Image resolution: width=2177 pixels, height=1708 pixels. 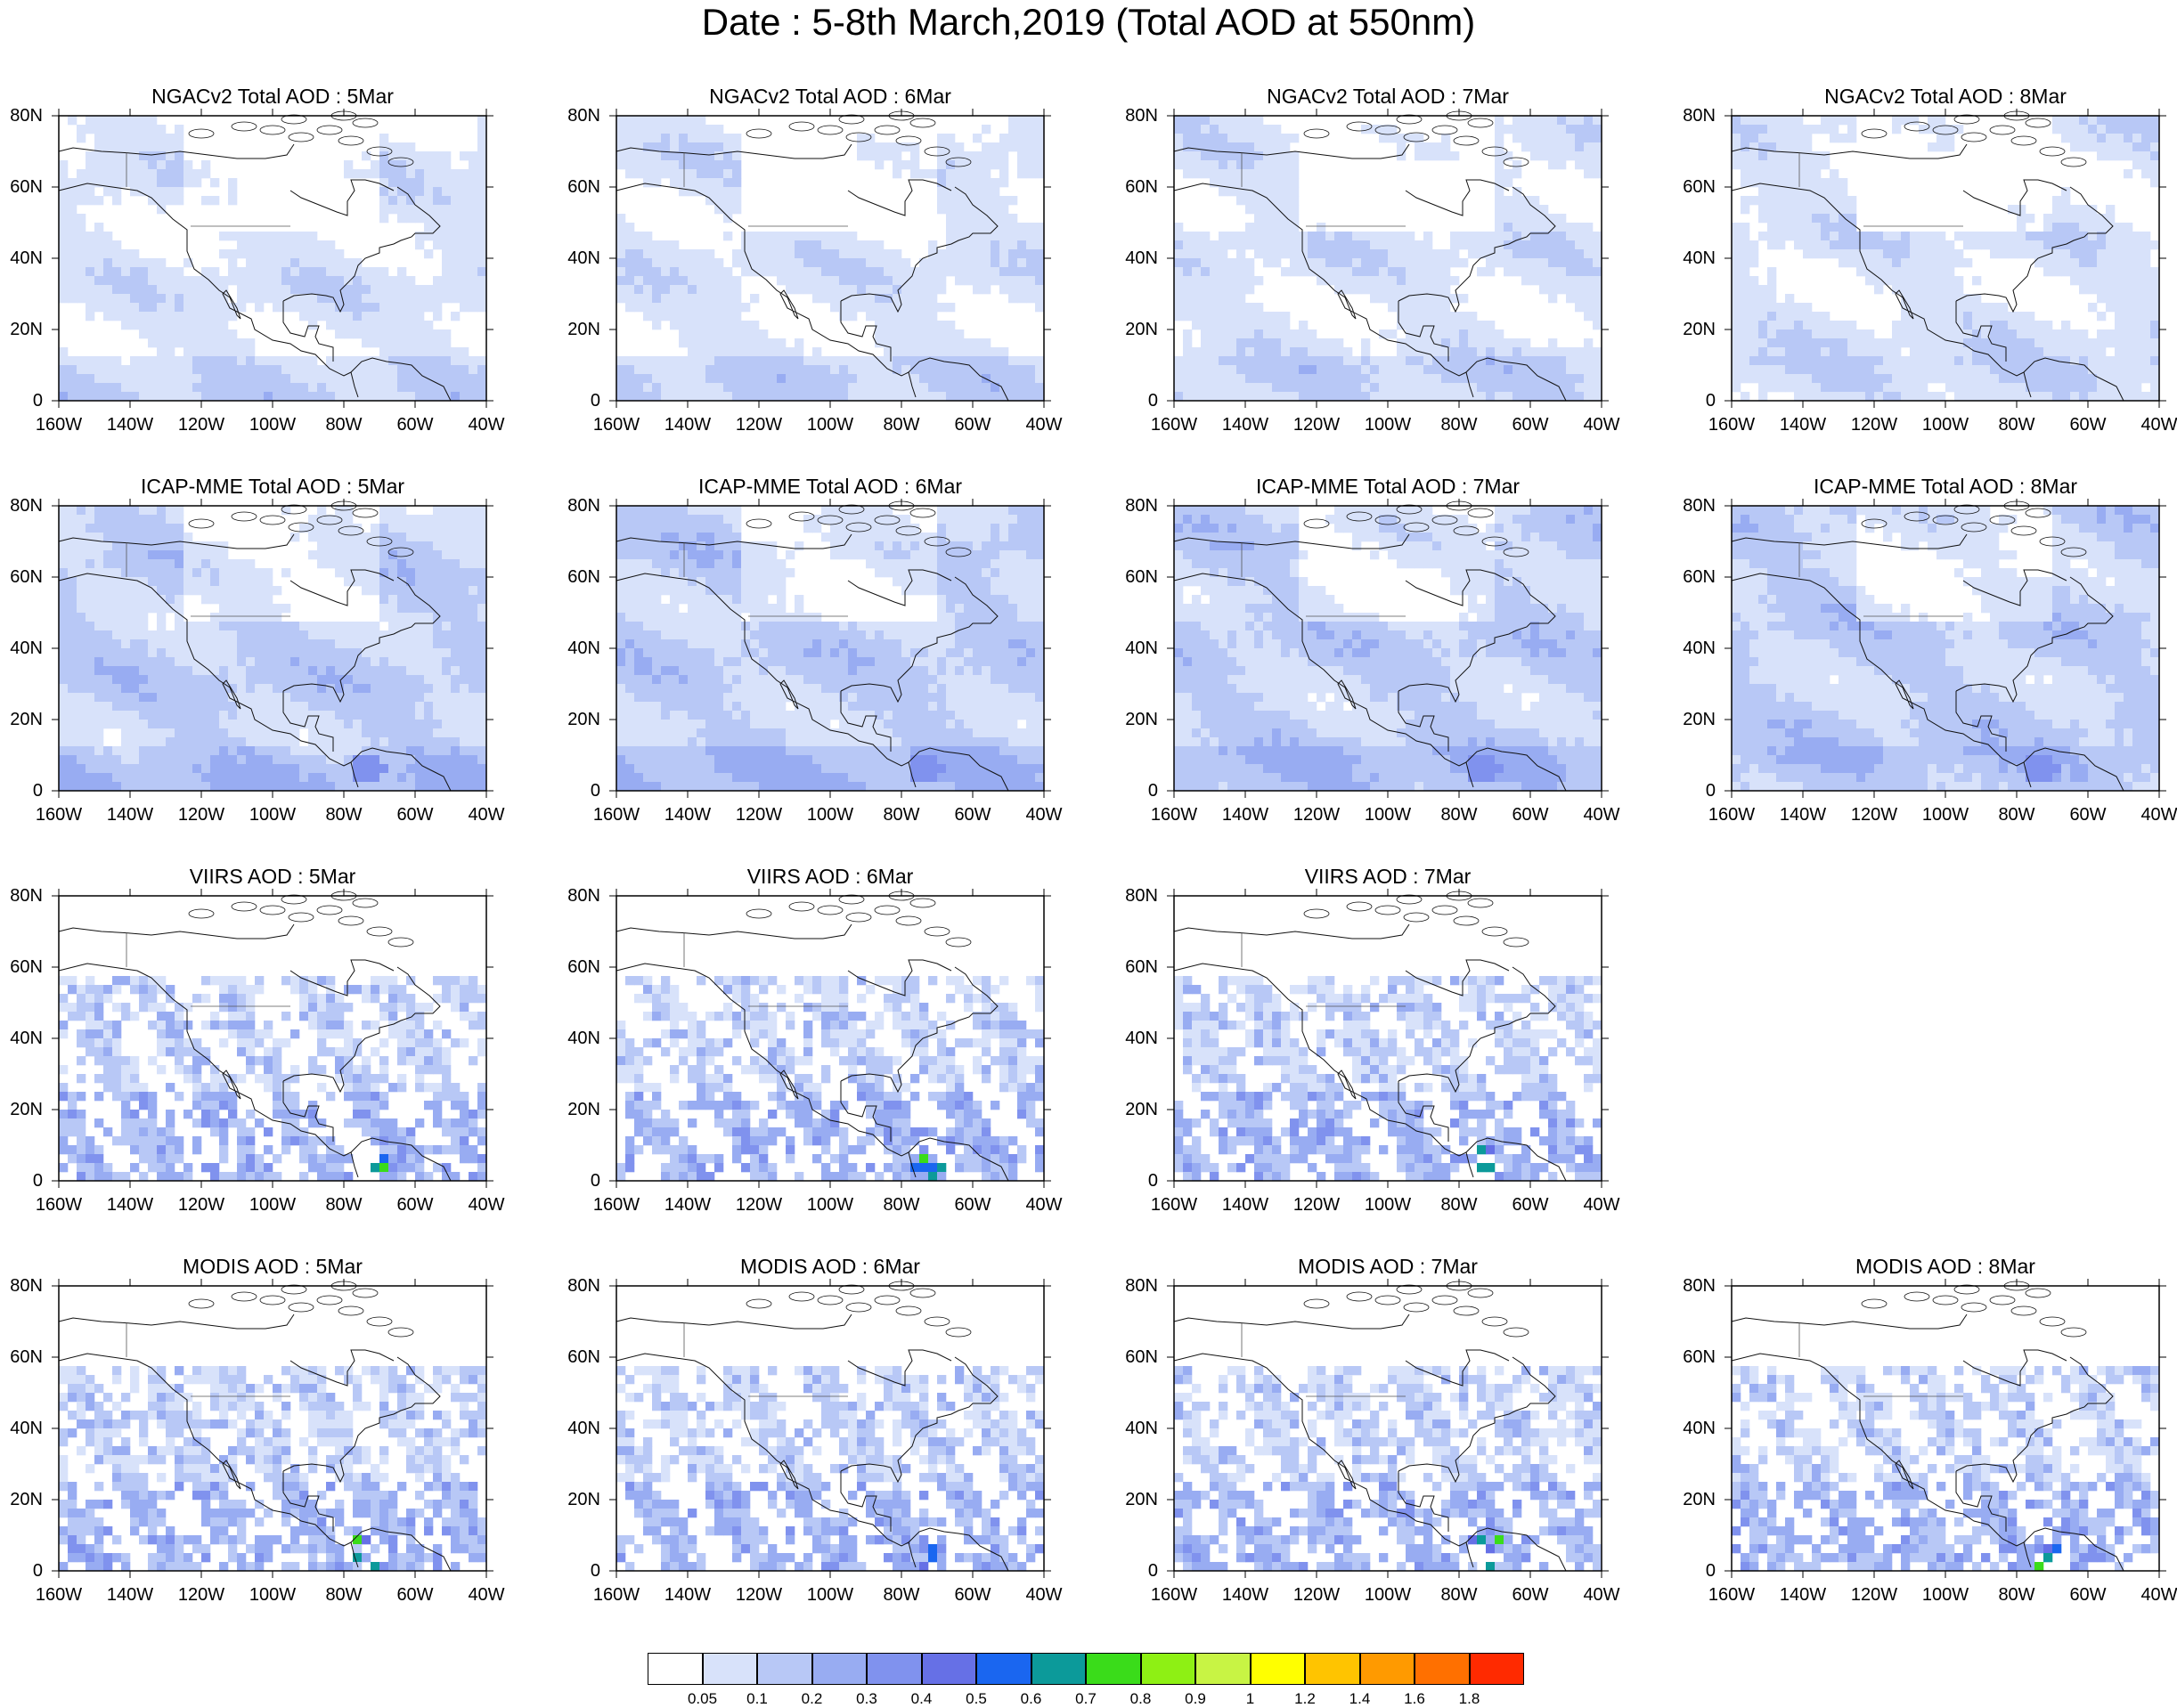 I want to click on colorbar-label: 0.8, so click(x=1140, y=1698).